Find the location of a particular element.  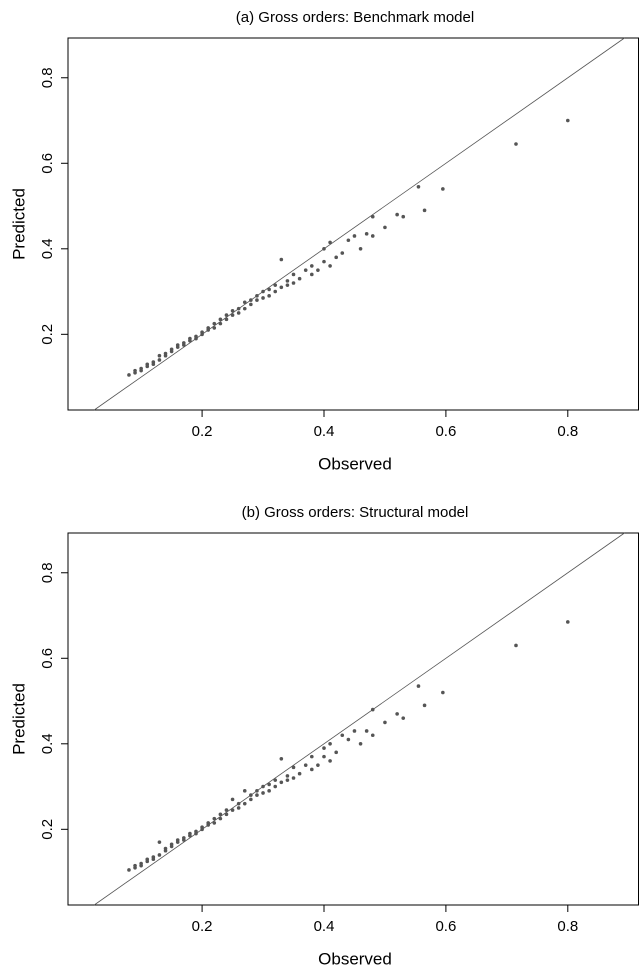

y-tick-label: 0.8 is located at coordinates (47, 572).